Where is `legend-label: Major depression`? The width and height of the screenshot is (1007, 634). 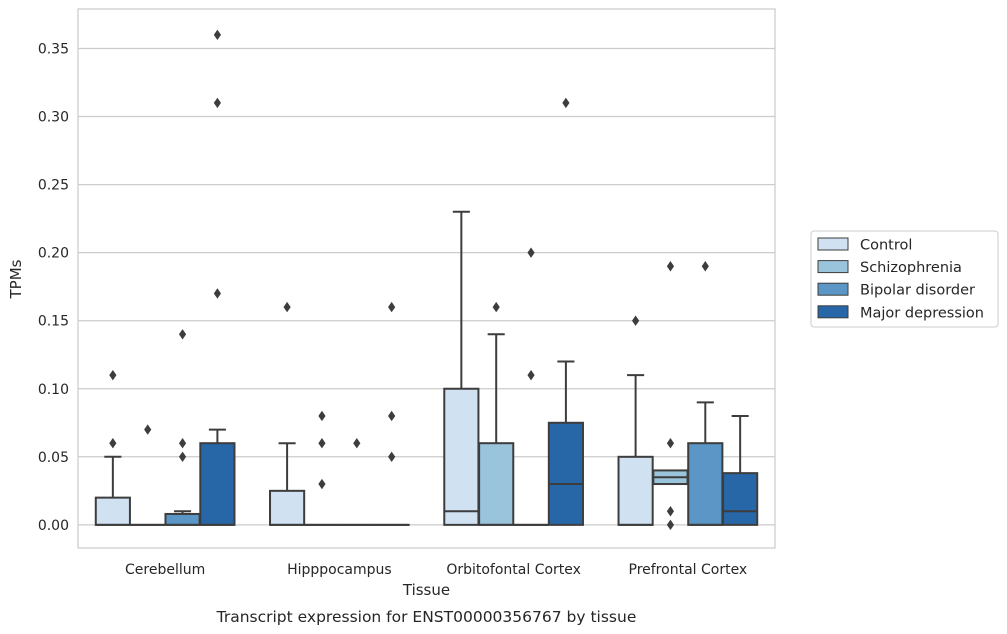 legend-label: Major depression is located at coordinates (922, 313).